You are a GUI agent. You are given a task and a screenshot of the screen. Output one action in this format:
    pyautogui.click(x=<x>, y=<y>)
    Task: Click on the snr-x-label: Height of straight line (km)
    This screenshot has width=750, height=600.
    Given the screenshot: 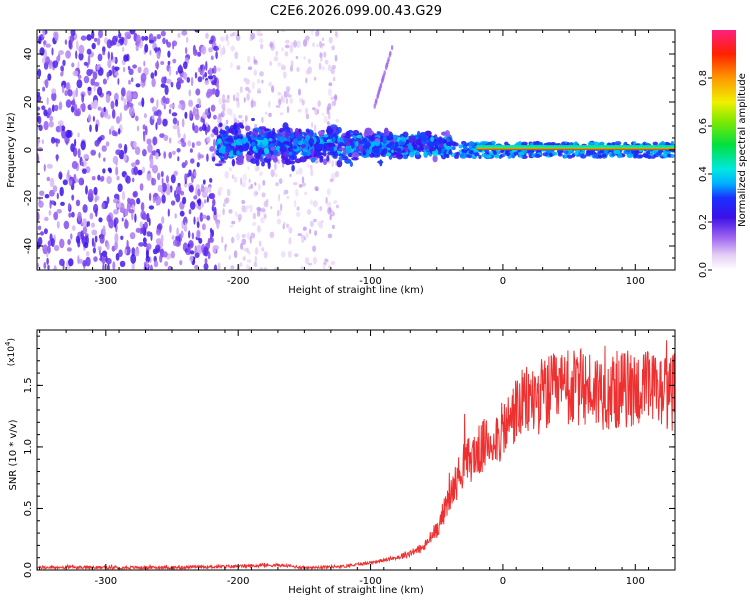 What is the action you would take?
    pyautogui.click(x=356, y=590)
    